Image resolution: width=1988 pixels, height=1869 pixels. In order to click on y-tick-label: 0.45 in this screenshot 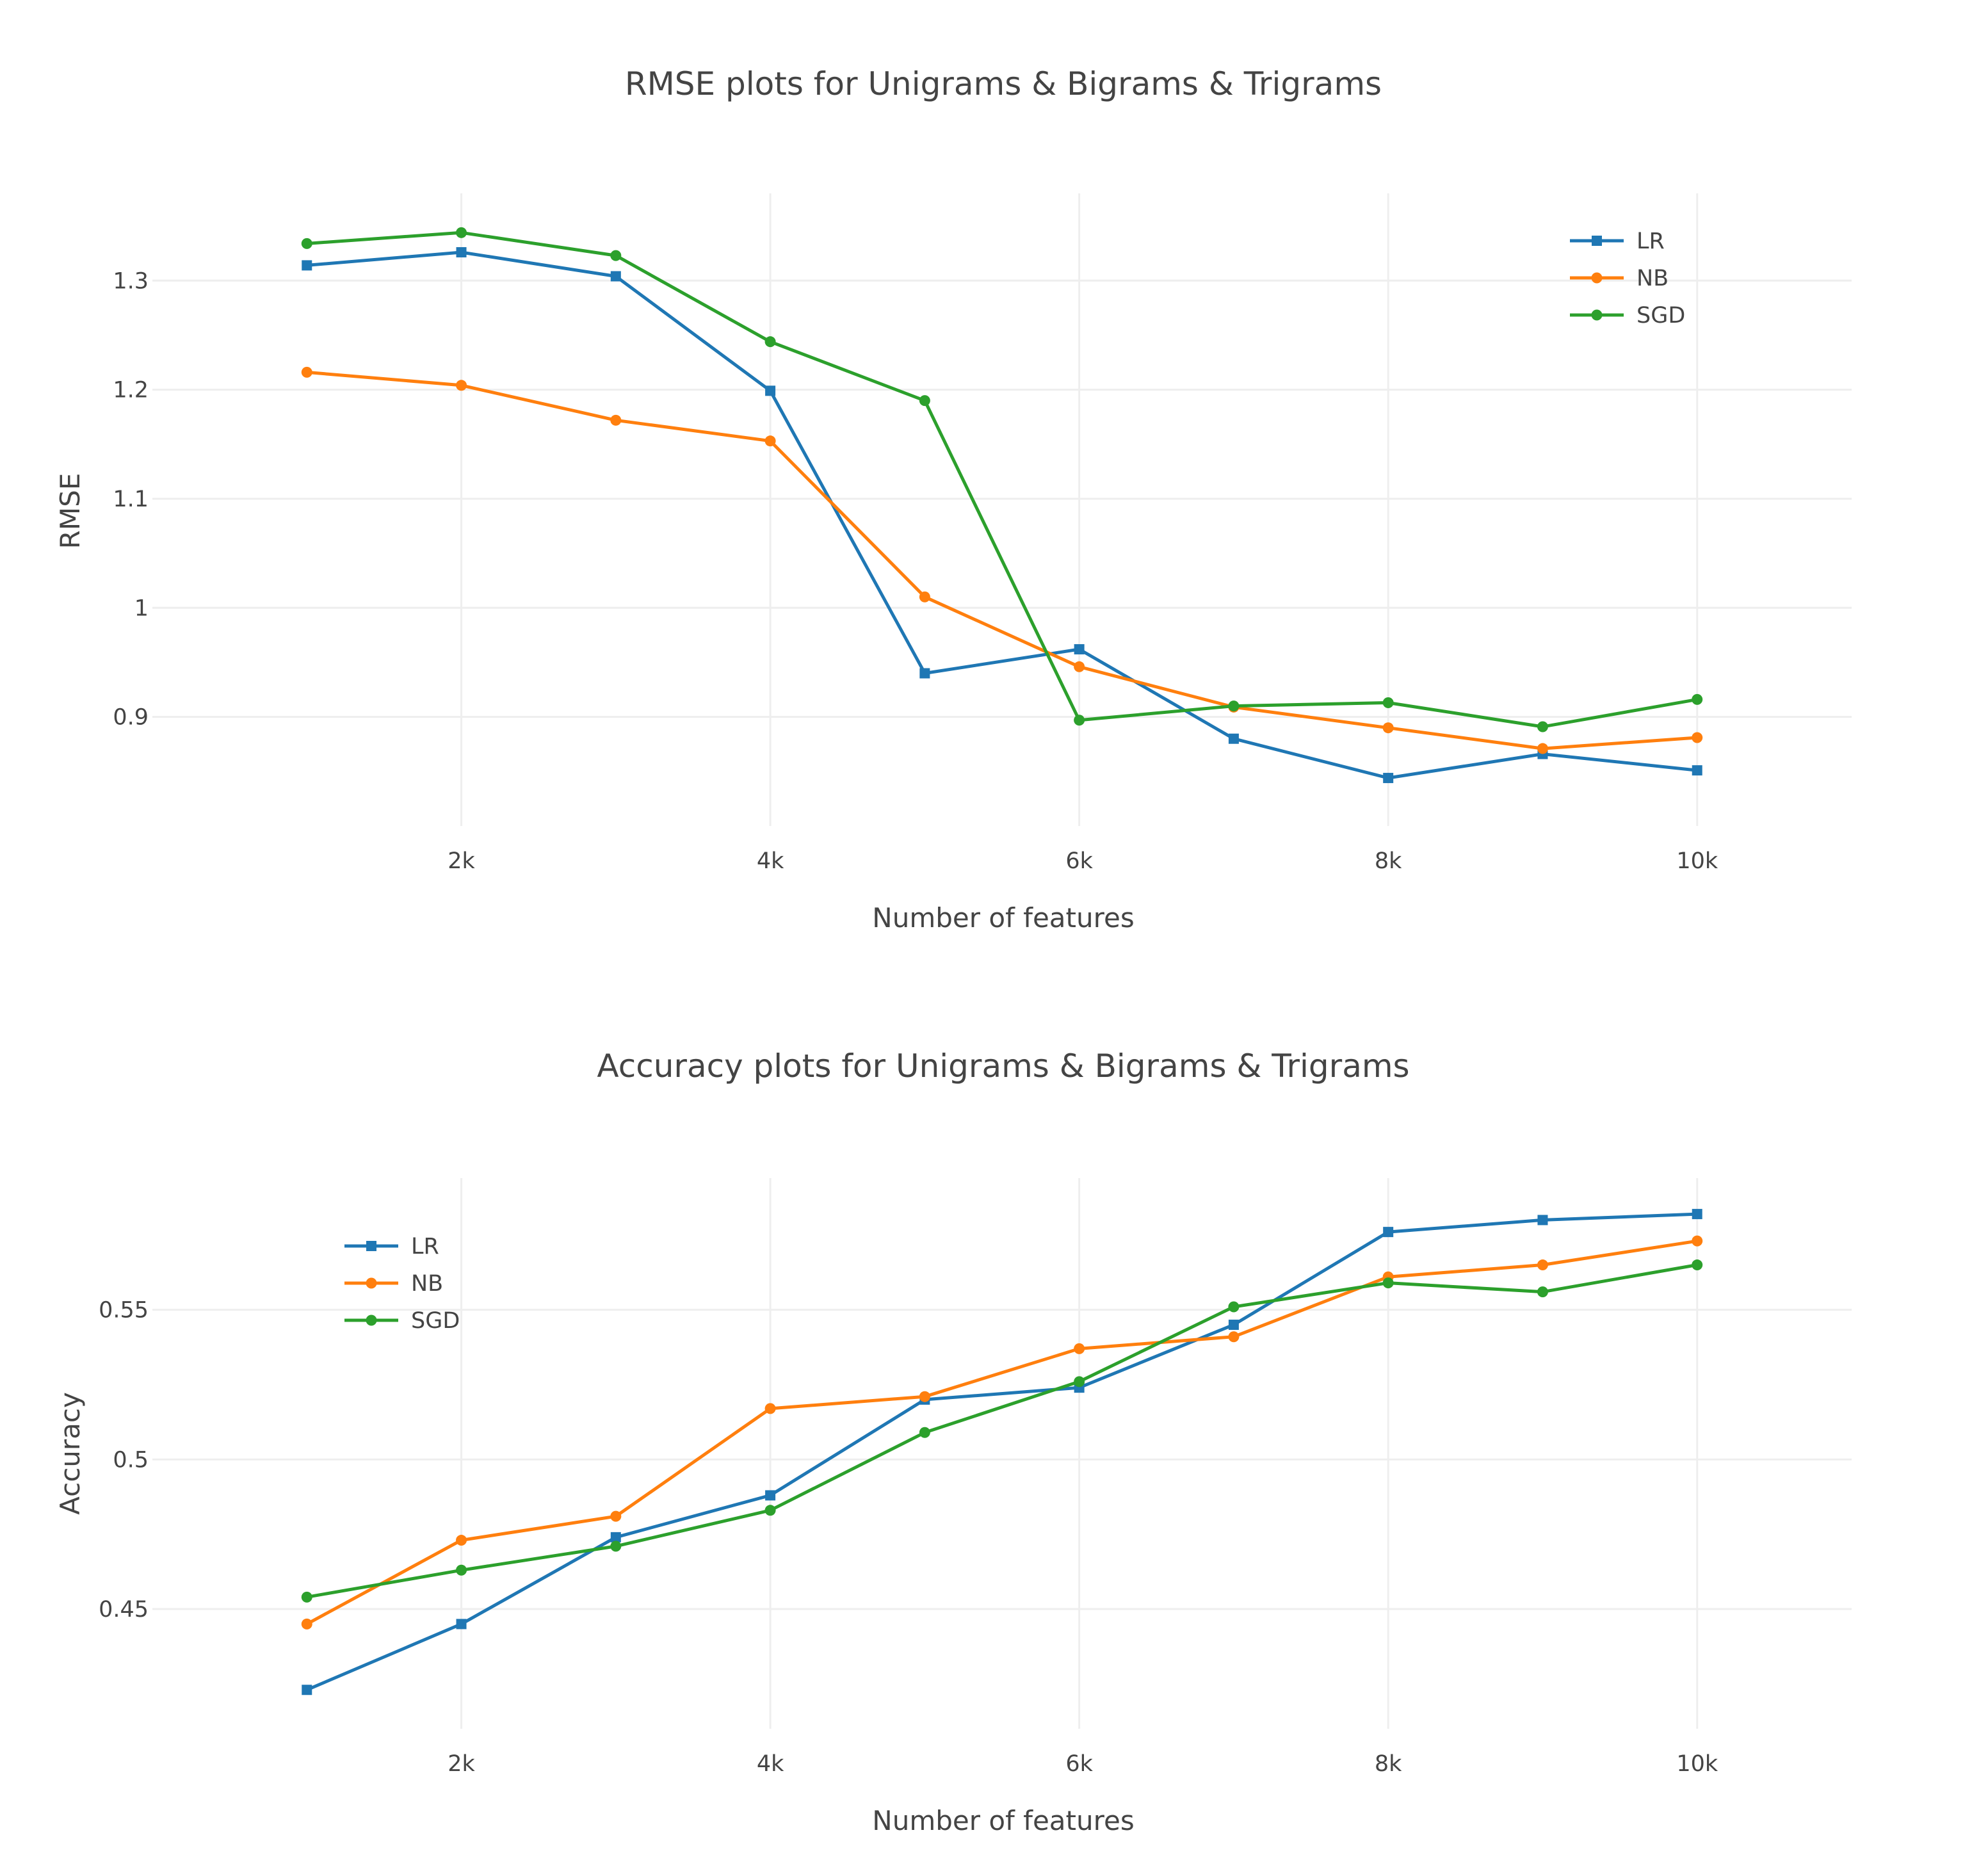, I will do `click(124, 1610)`.